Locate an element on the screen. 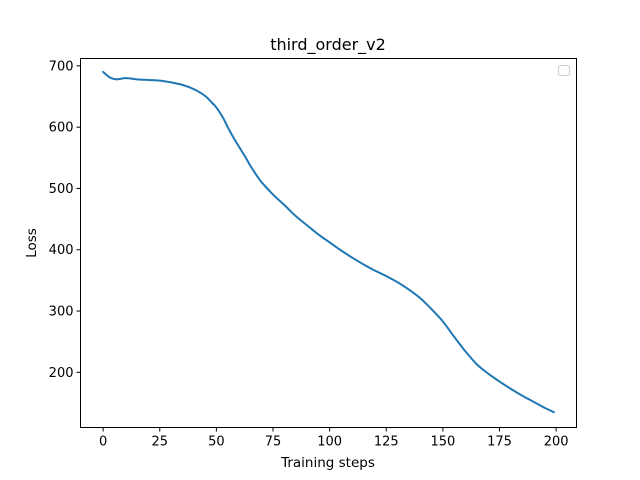 This screenshot has height=480, width=640. x-tick-label: 75 is located at coordinates (273, 442).